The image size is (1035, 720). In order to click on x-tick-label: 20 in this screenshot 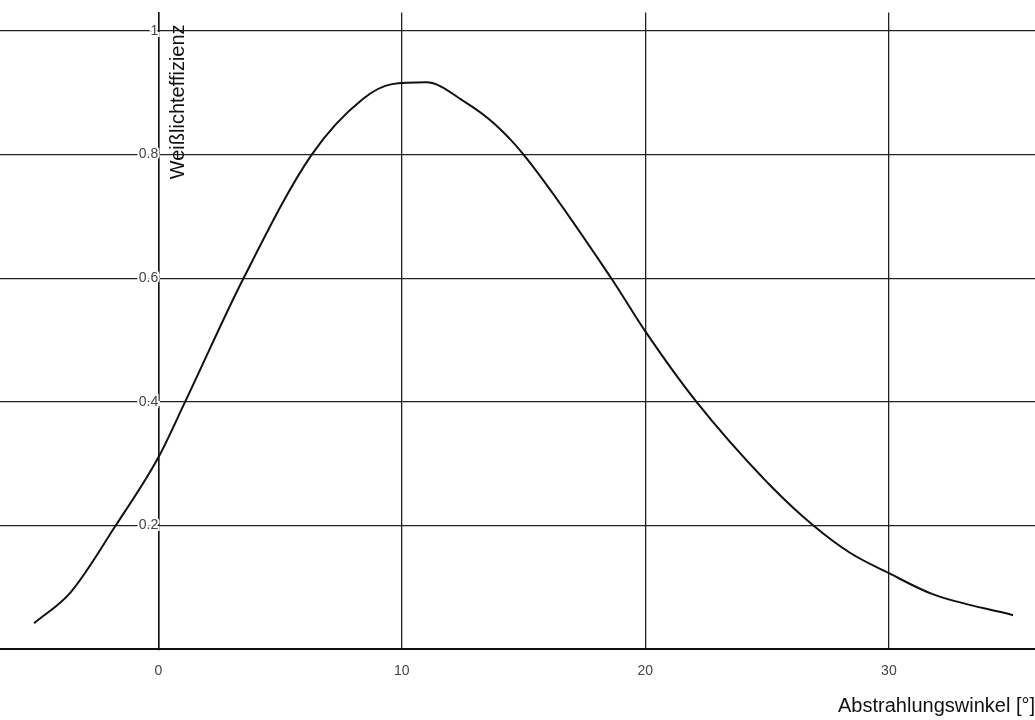, I will do `click(645, 670)`.